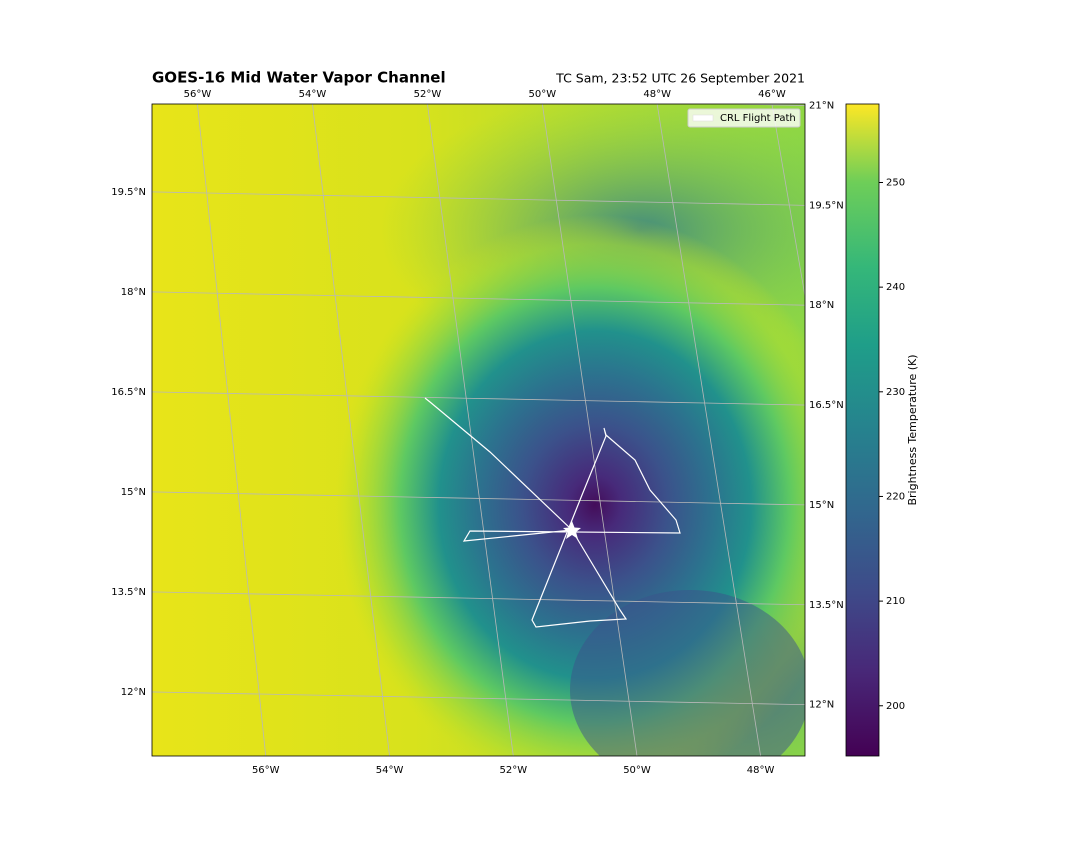 This screenshot has width=1080, height=868. Describe the element at coordinates (772, 94) in the screenshot. I see `lon-label: 46°W` at that location.